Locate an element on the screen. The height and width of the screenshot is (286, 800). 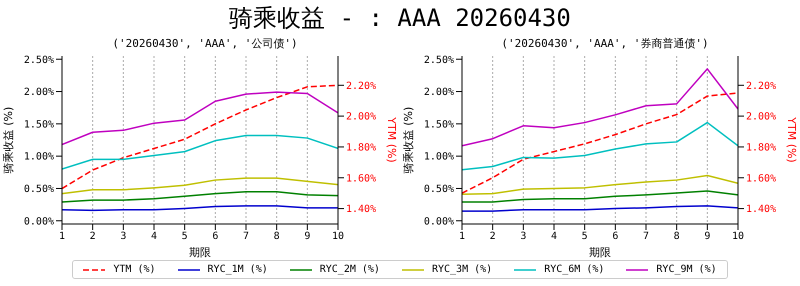
legend-label: RYC_1M (%) is located at coordinates (238, 269).